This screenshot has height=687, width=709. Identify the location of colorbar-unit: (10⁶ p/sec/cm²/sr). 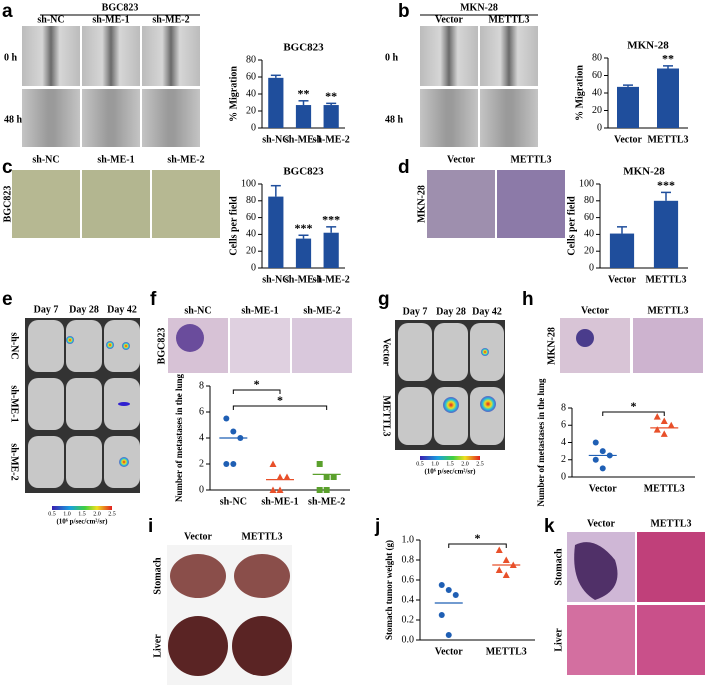
(450, 472).